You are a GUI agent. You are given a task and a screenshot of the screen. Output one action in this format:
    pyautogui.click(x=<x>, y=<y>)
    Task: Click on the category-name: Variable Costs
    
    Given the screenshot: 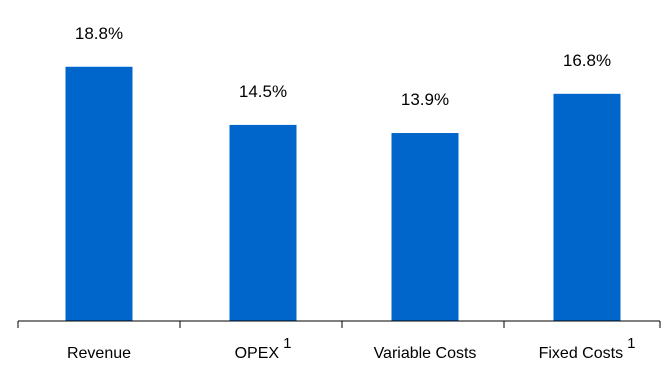 What is the action you would take?
    pyautogui.click(x=425, y=353)
    